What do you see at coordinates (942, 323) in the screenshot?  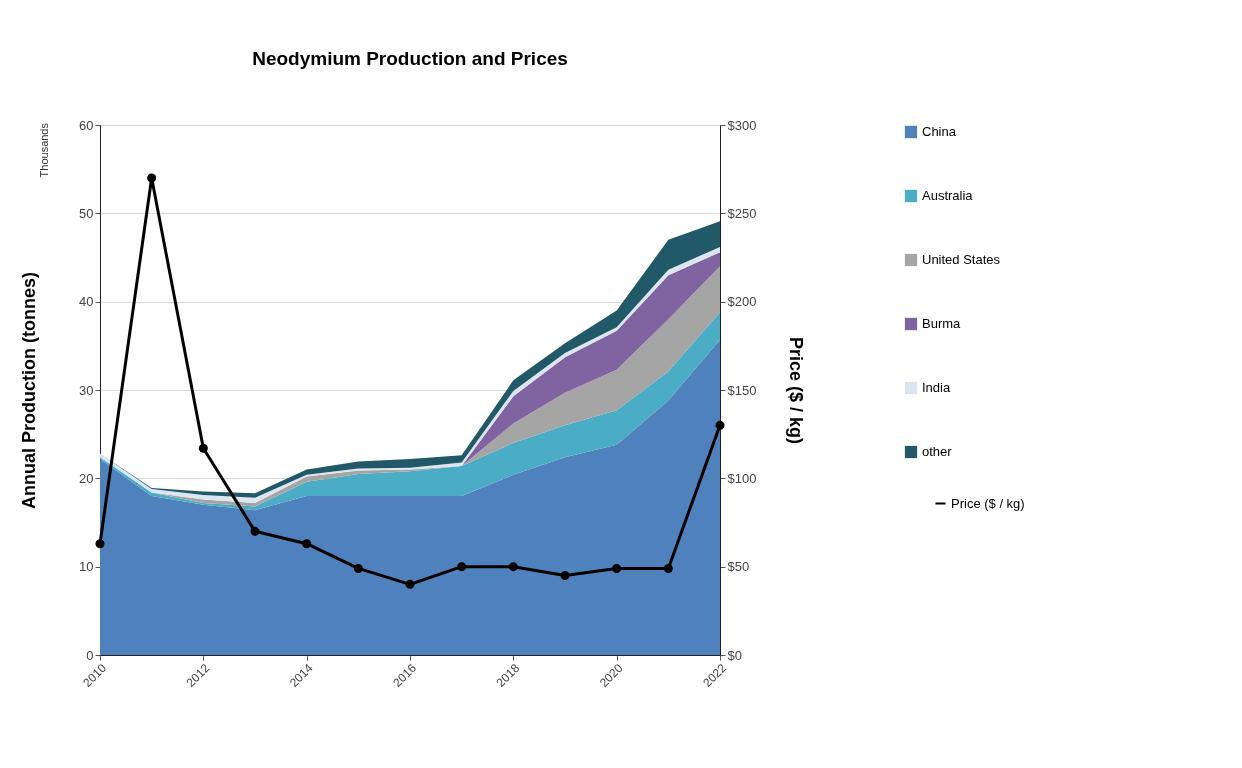 I see `legend-label: Burma` at bounding box center [942, 323].